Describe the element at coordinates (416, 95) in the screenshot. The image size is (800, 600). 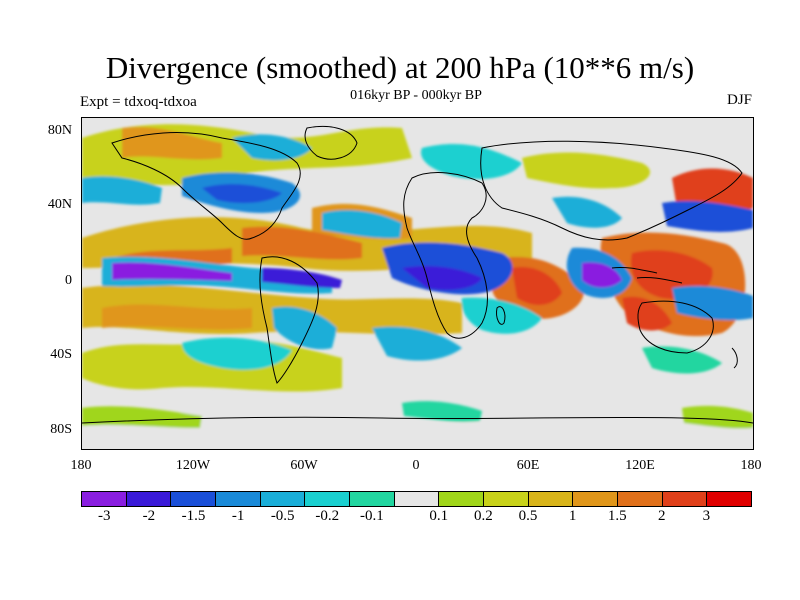
I see `plot-subtitle: 016kyr BP - 000kyr BP` at that location.